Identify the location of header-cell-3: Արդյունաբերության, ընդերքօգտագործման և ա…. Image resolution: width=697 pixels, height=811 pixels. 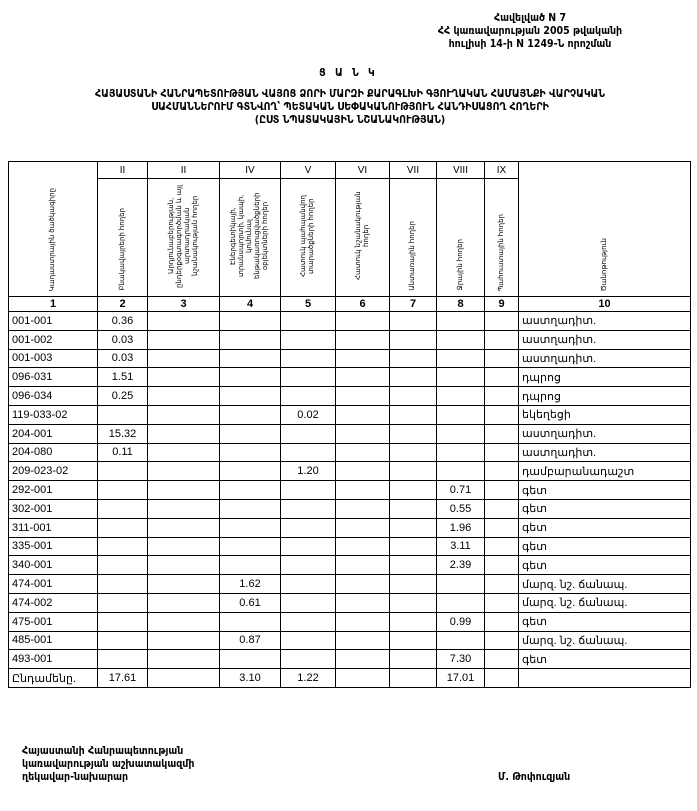
(183, 237).